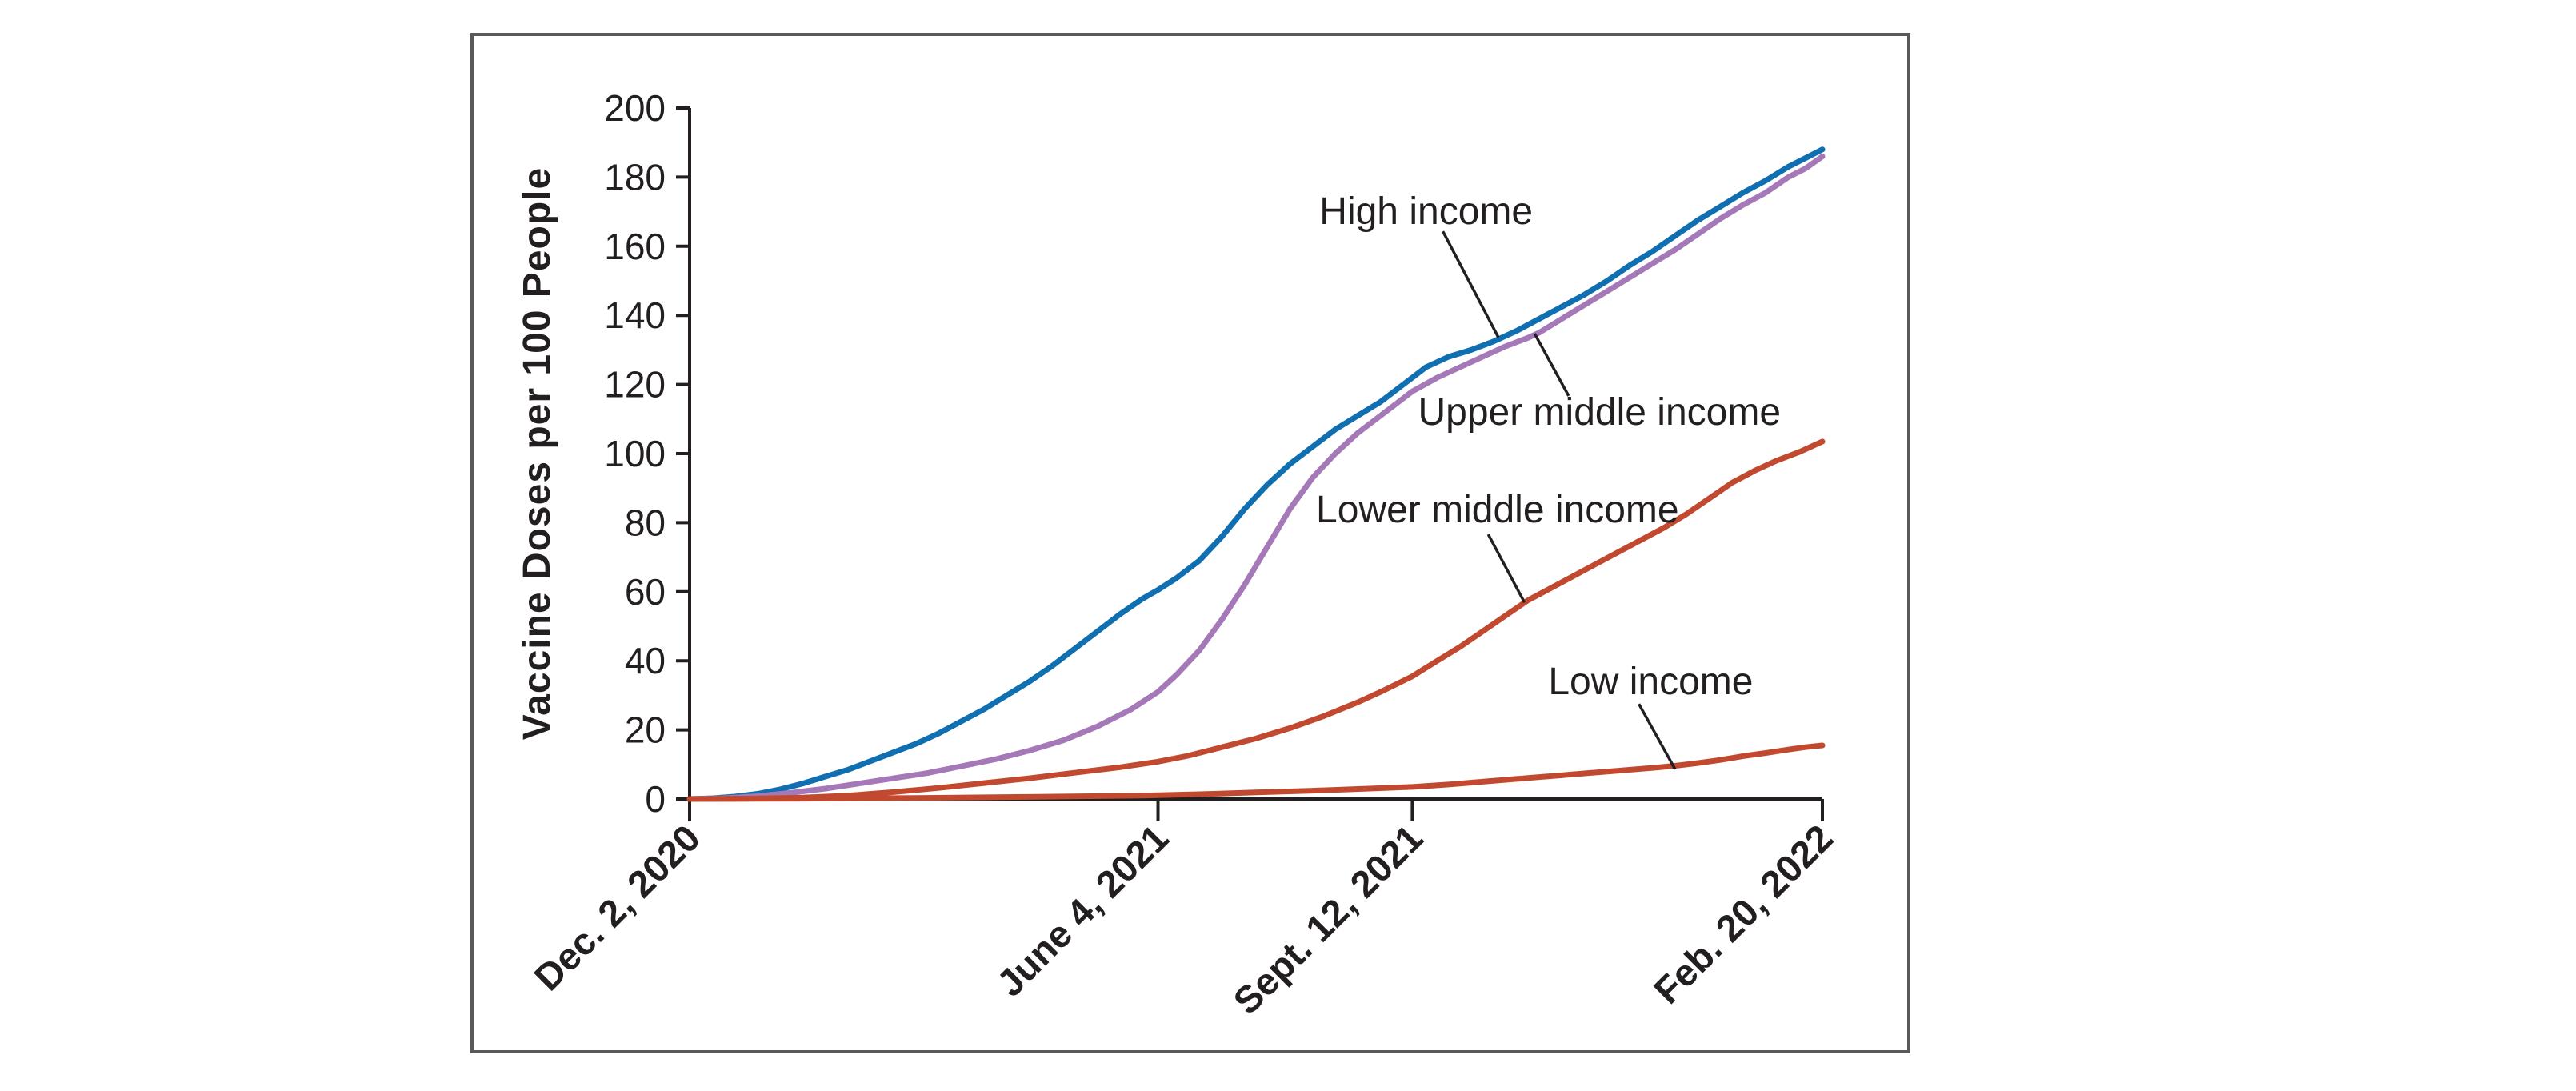  Describe the element at coordinates (1082, 911) in the screenshot. I see `x-tick-label: June 4, 2021` at that location.